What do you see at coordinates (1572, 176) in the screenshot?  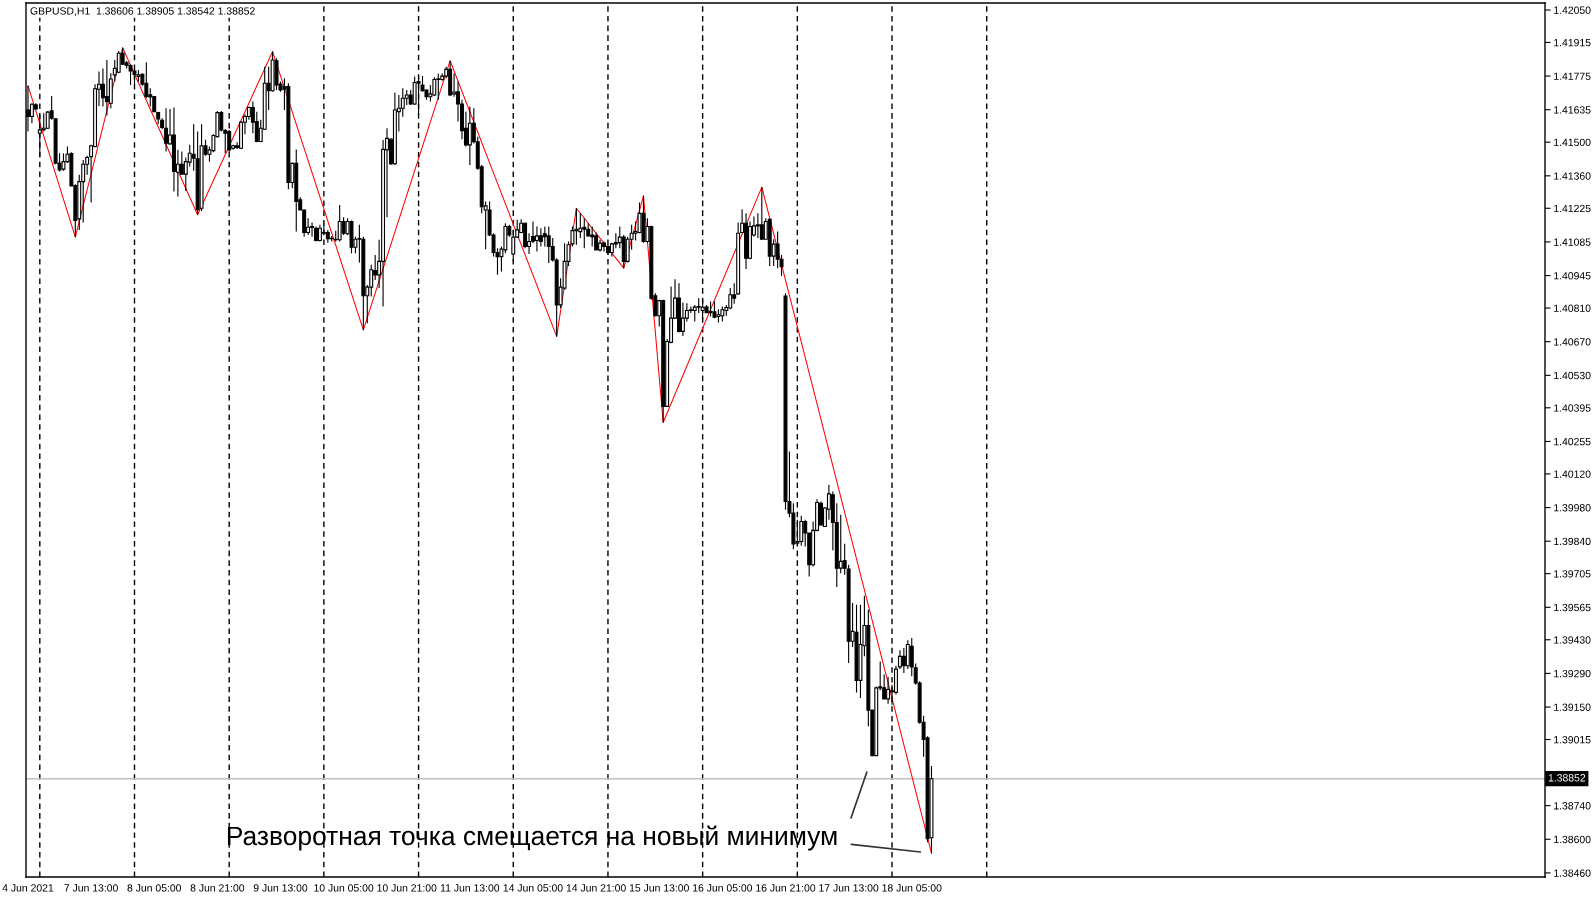 I see `y-tick-label: 1.41360` at bounding box center [1572, 176].